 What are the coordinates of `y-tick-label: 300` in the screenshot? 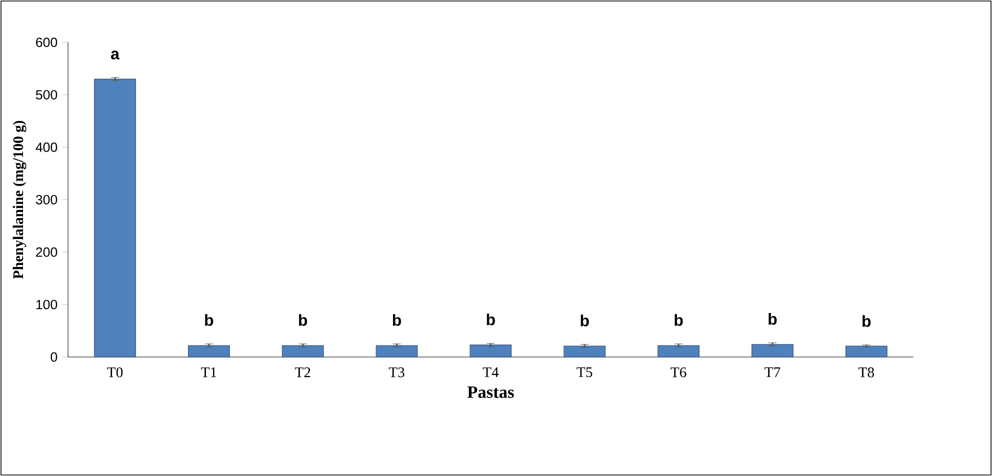 It's located at (47, 199).